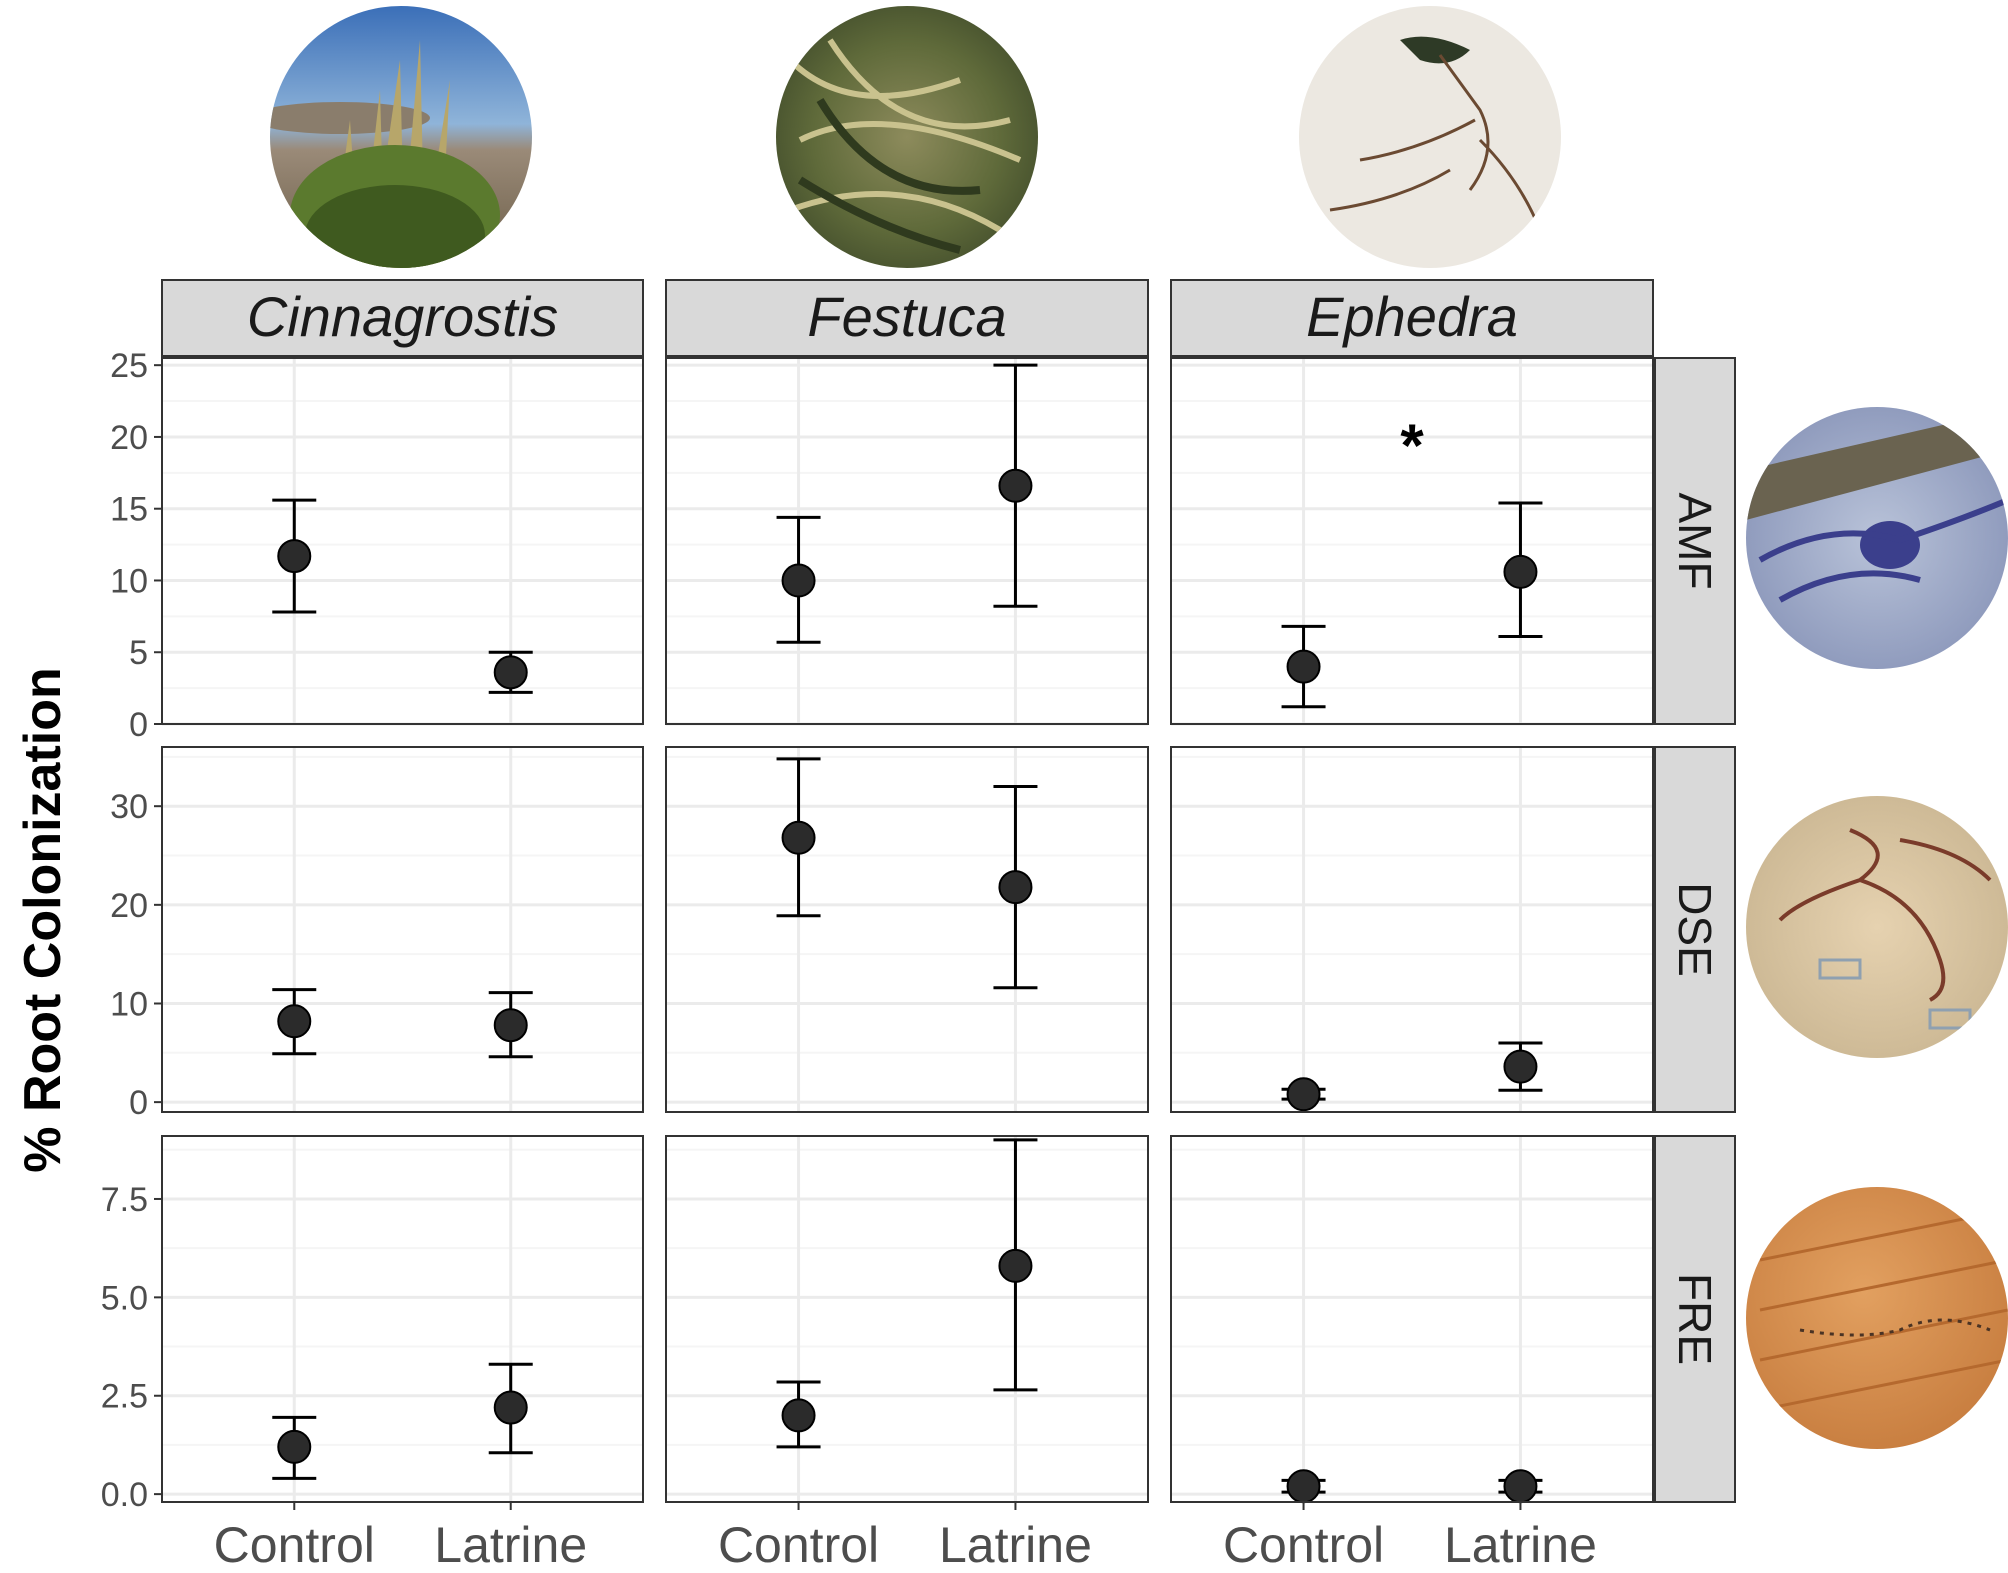  I want to click on panel-amf-cinnagrostis, so click(402, 541).